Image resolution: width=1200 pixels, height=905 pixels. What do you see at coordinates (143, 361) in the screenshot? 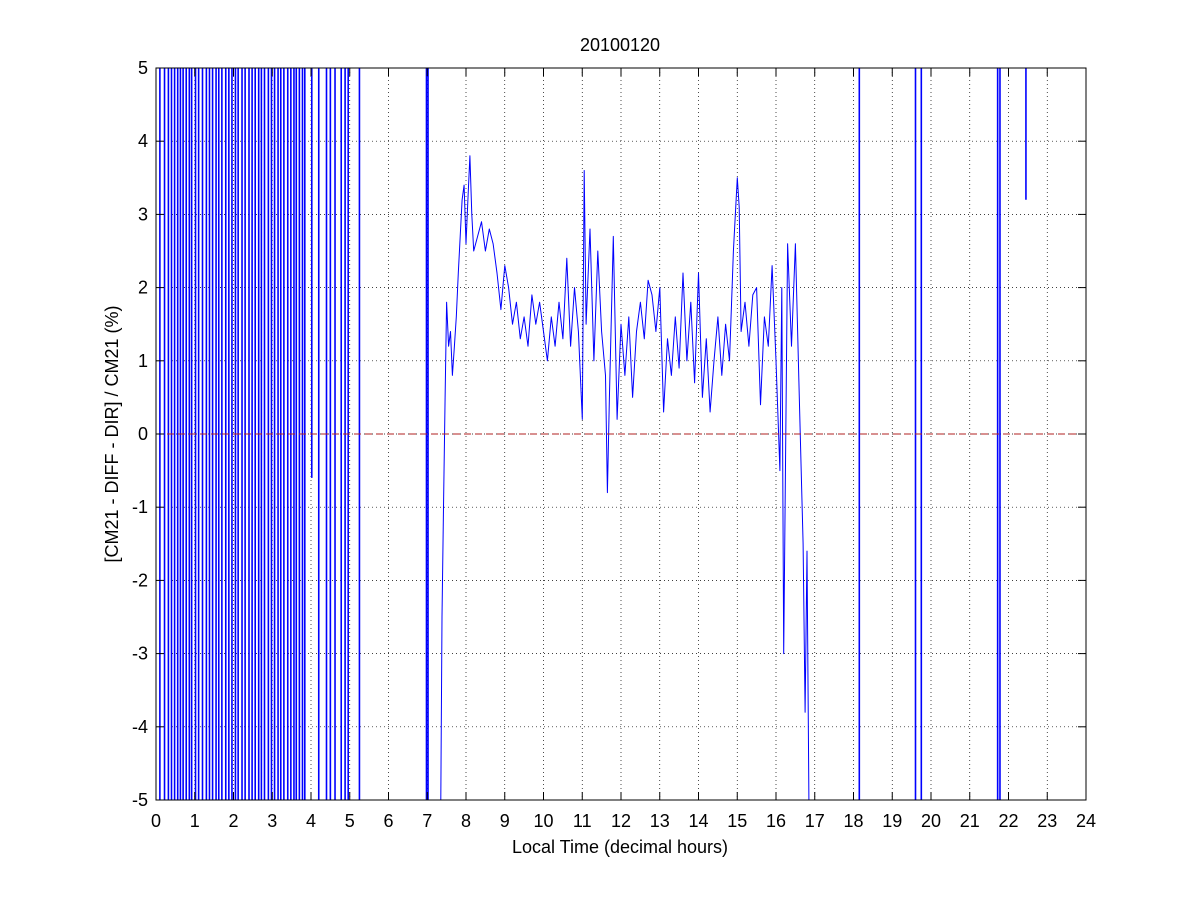
I see `y-tick-label: 1` at bounding box center [143, 361].